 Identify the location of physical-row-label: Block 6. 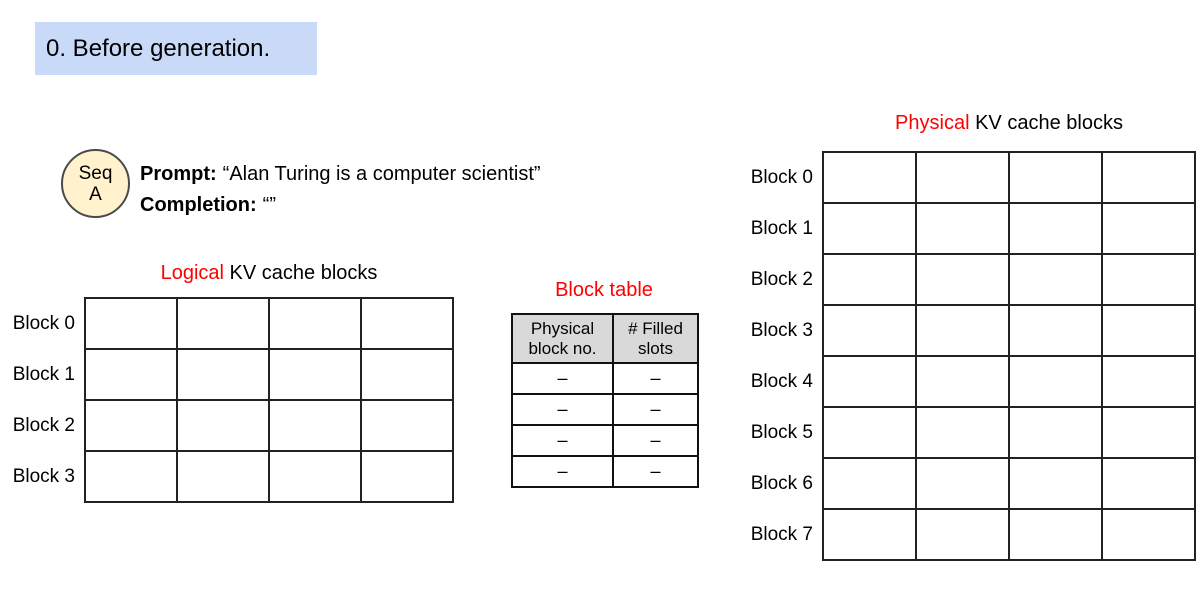
(781, 483).